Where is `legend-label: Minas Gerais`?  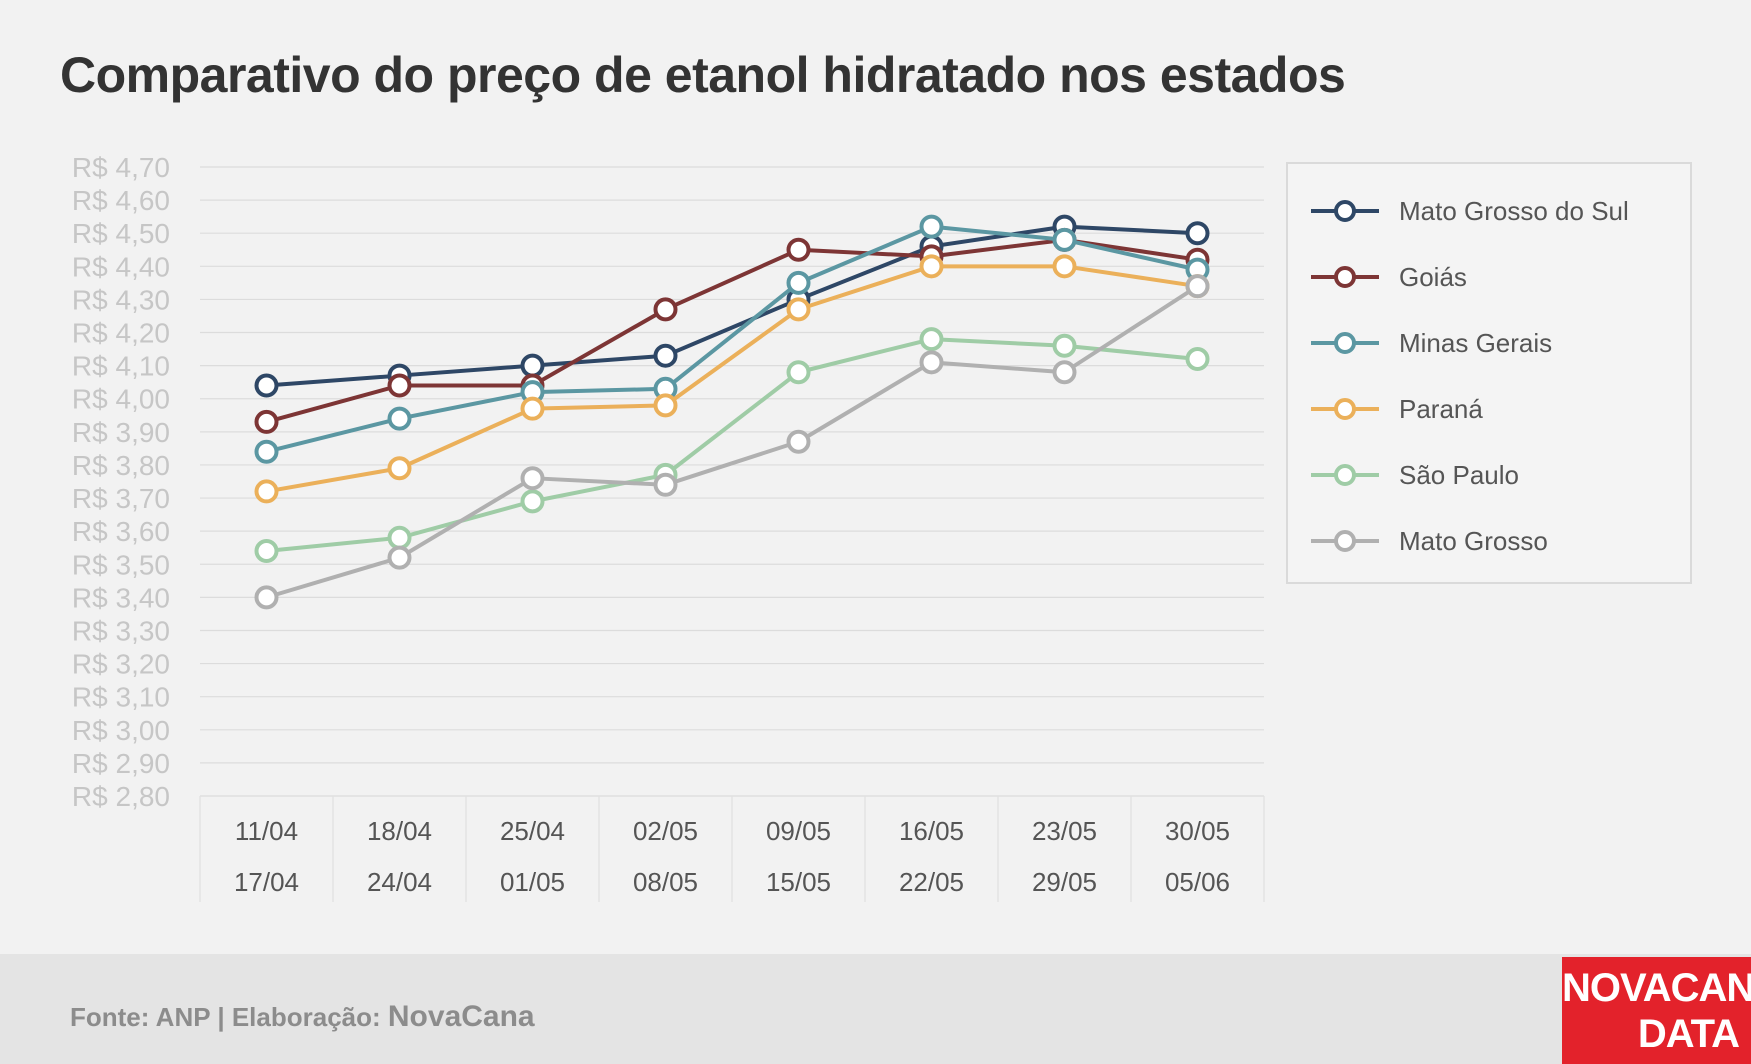 legend-label: Minas Gerais is located at coordinates (1475, 343).